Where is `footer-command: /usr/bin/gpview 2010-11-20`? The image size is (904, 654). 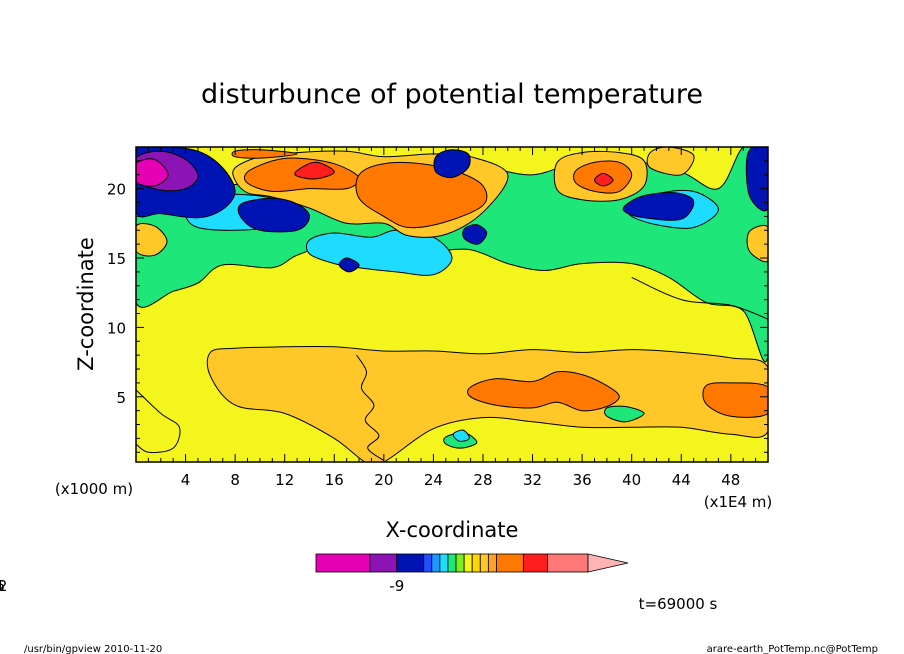
footer-command: /usr/bin/gpview 2010-11-20 is located at coordinates (93, 649).